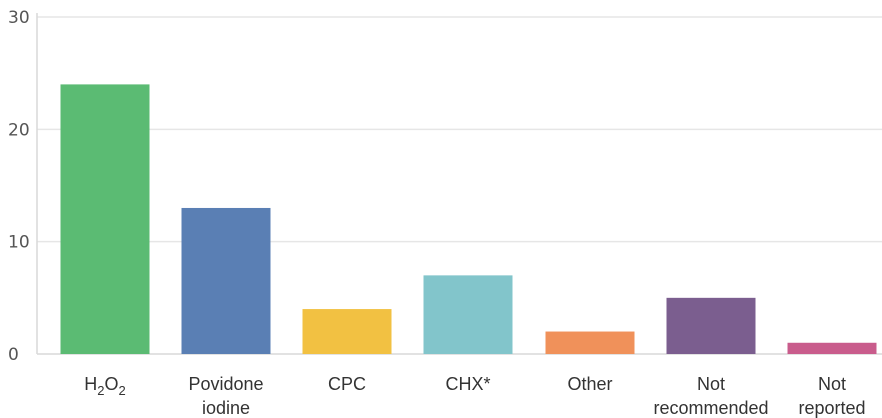 Image resolution: width=882 pixels, height=418 pixels. I want to click on bar-not-reported, so click(832, 348).